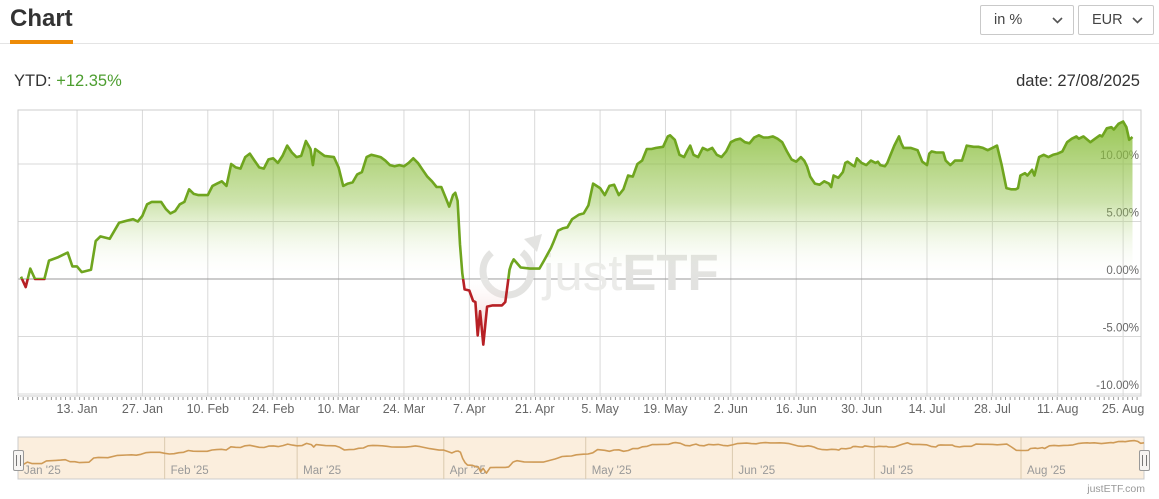 The image size is (1159, 499). Describe the element at coordinates (927, 409) in the screenshot. I see `svg-text: 14. Jul` at that location.